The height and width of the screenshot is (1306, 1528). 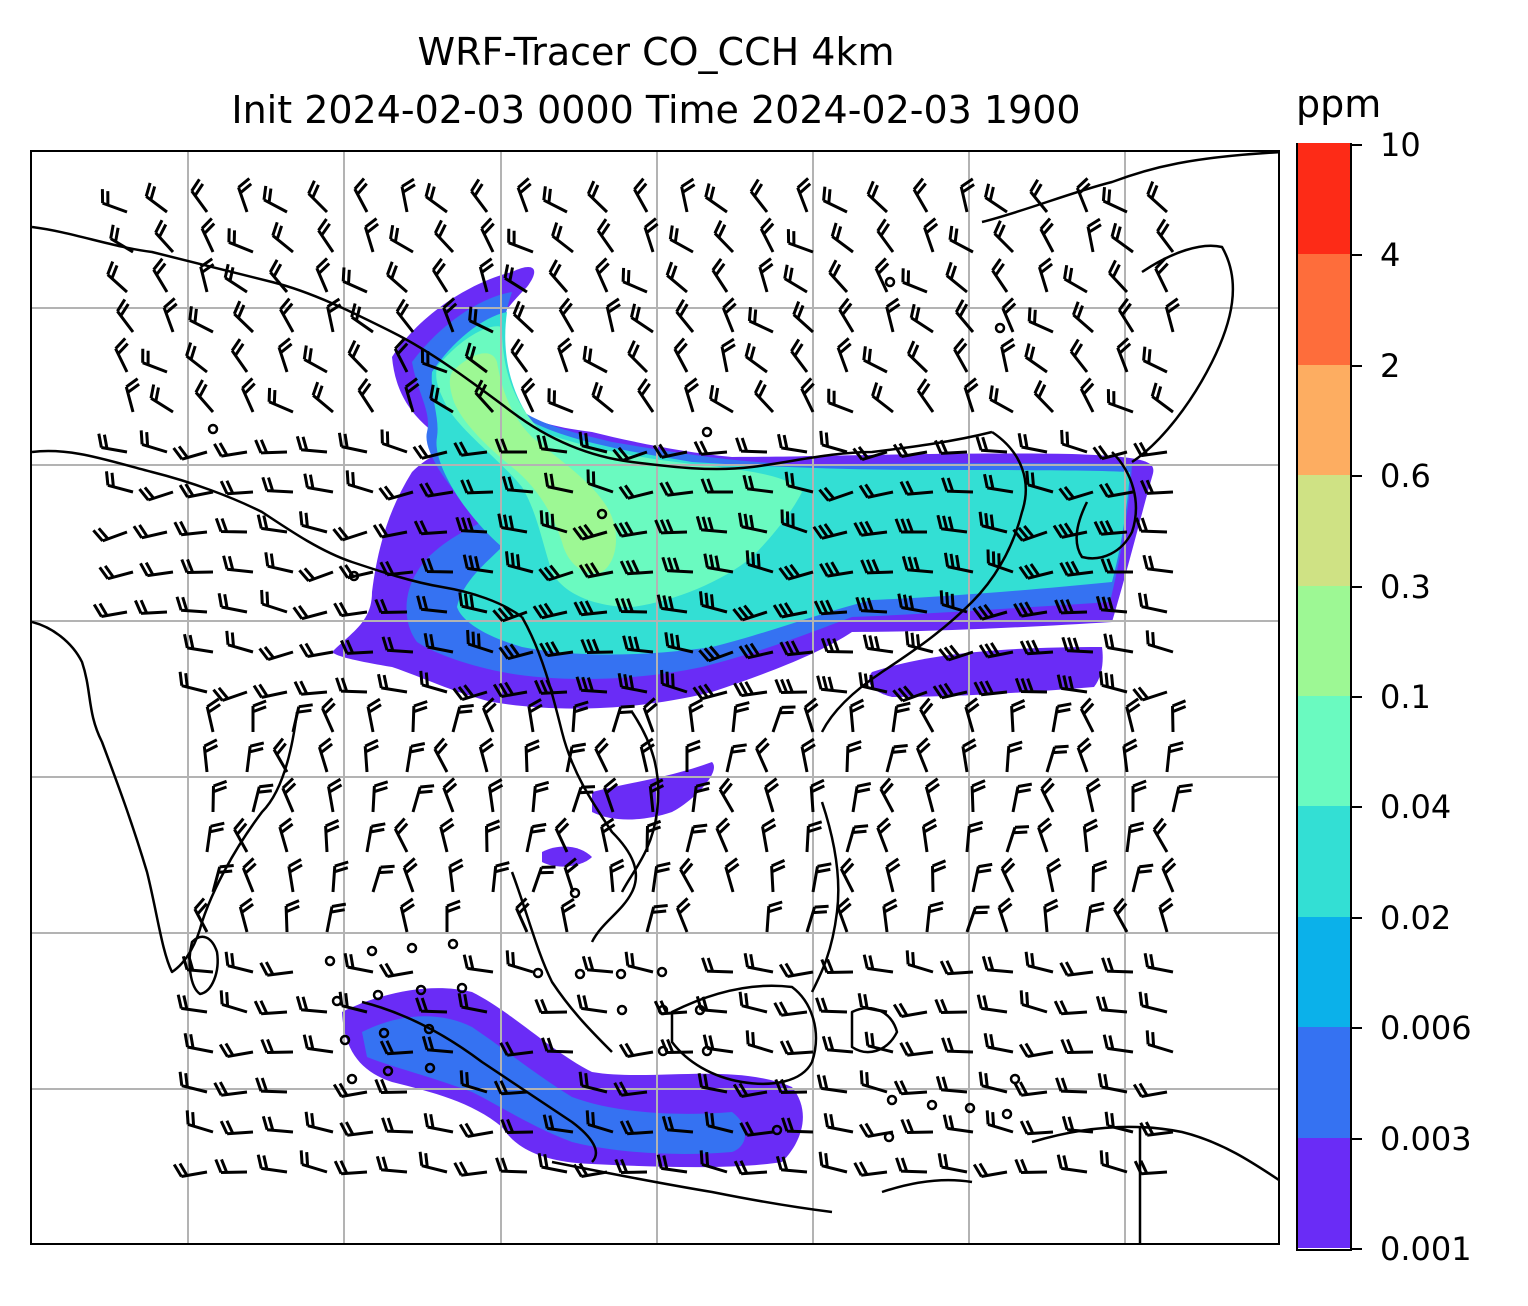 I want to click on coast-india, so click(x=165, y=797).